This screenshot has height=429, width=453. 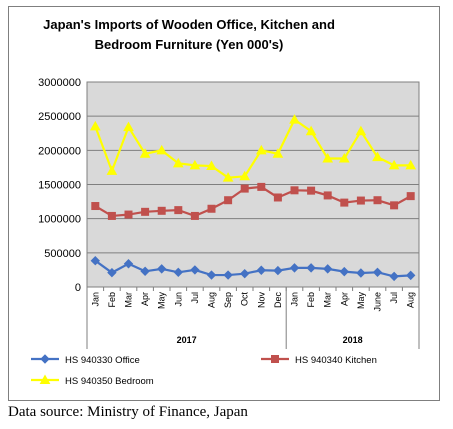 What do you see at coordinates (59, 83) in the screenshot?
I see `y-tick-label: 3000000` at bounding box center [59, 83].